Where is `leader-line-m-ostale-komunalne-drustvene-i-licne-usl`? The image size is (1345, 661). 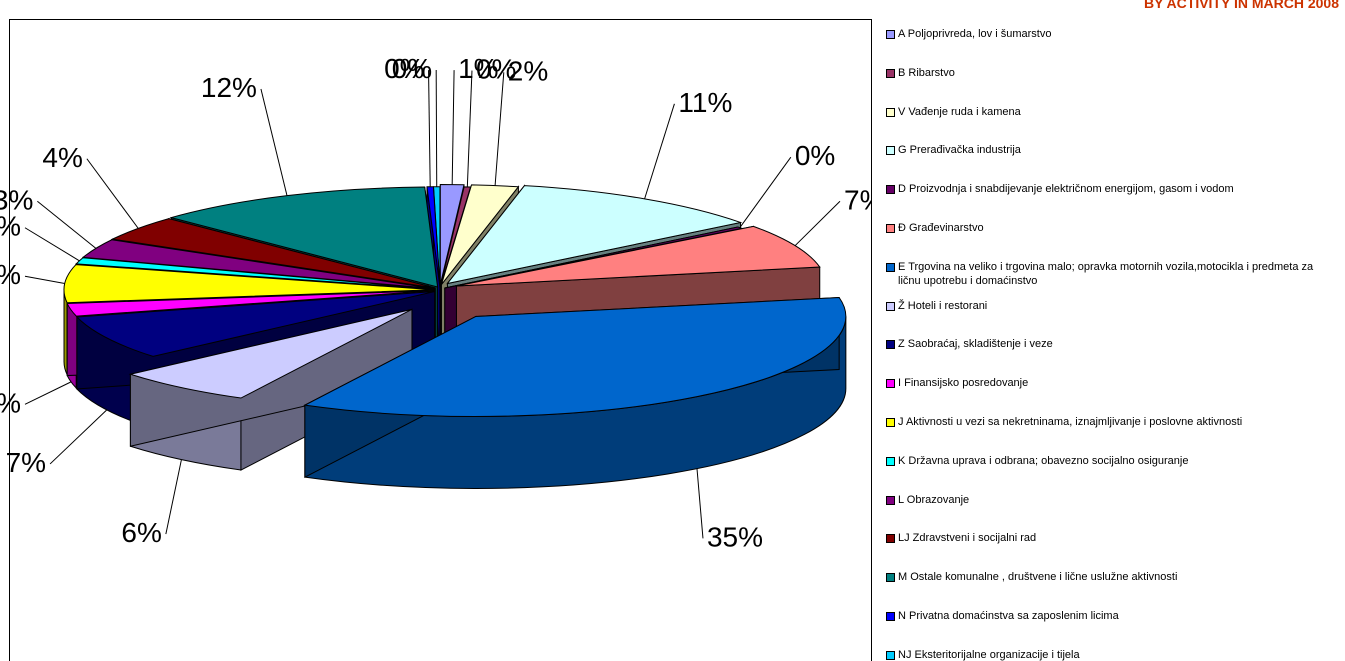 leader-line-m-ostale-komunalne-drustvene-i-licne-usl is located at coordinates (274, 142).